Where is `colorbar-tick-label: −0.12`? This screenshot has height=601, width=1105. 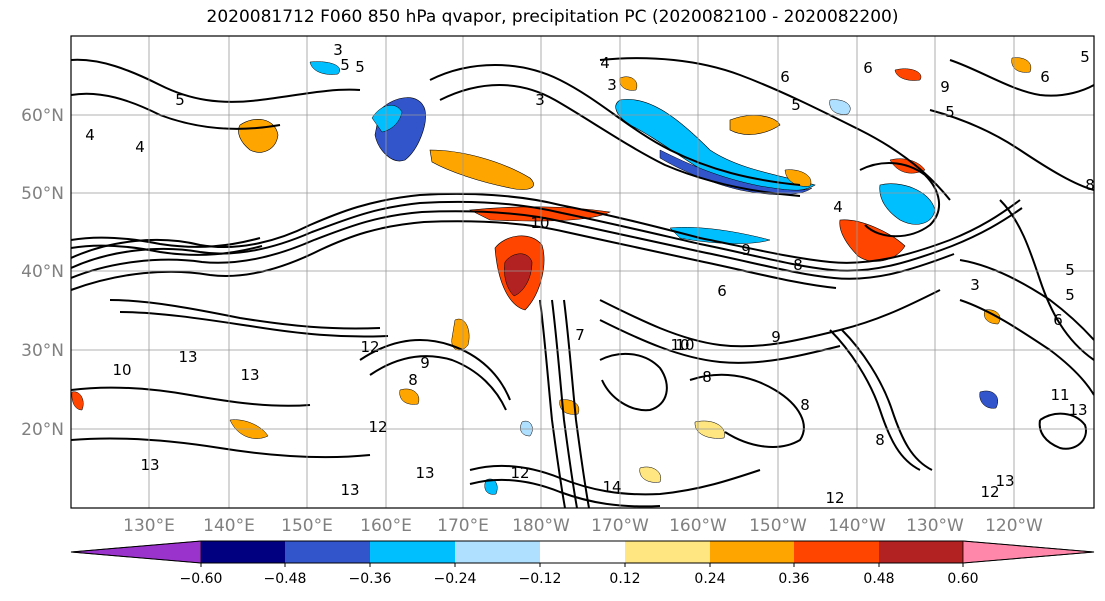
colorbar-tick-label: −0.12 is located at coordinates (540, 579).